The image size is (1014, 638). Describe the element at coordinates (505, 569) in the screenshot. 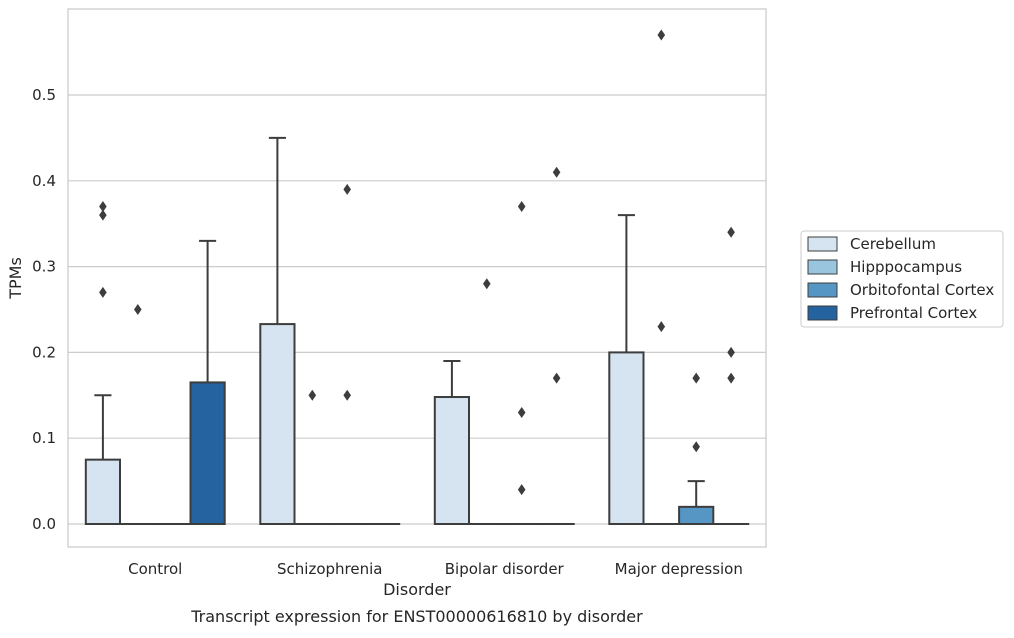

I see `x-tick-label: Bipolar disorder` at that location.